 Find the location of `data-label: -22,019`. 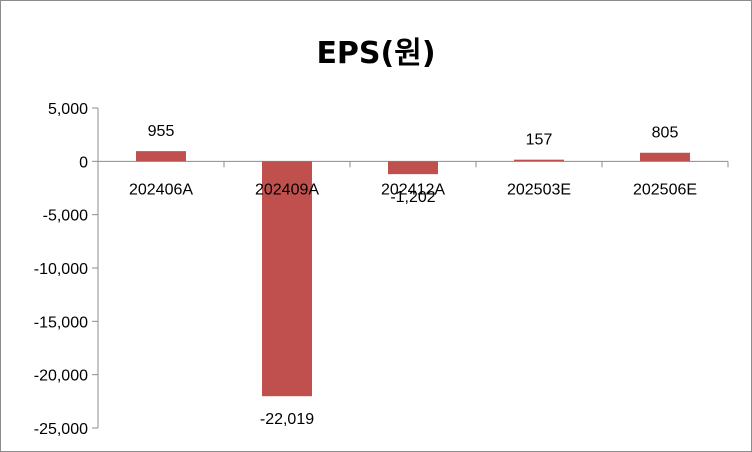

data-label: -22,019 is located at coordinates (287, 419).